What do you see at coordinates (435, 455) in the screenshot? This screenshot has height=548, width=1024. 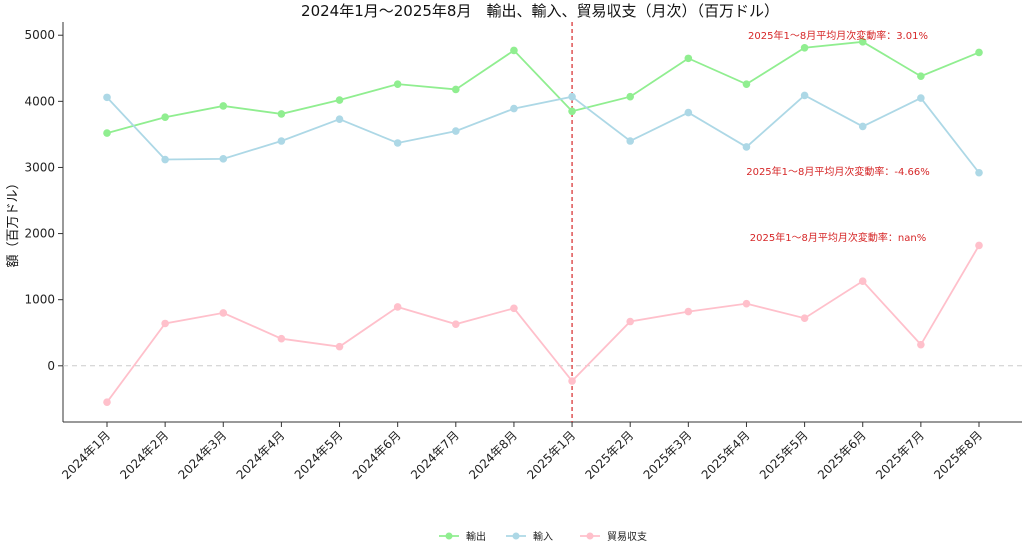 I see `x-tick-label: 2024年7月` at bounding box center [435, 455].